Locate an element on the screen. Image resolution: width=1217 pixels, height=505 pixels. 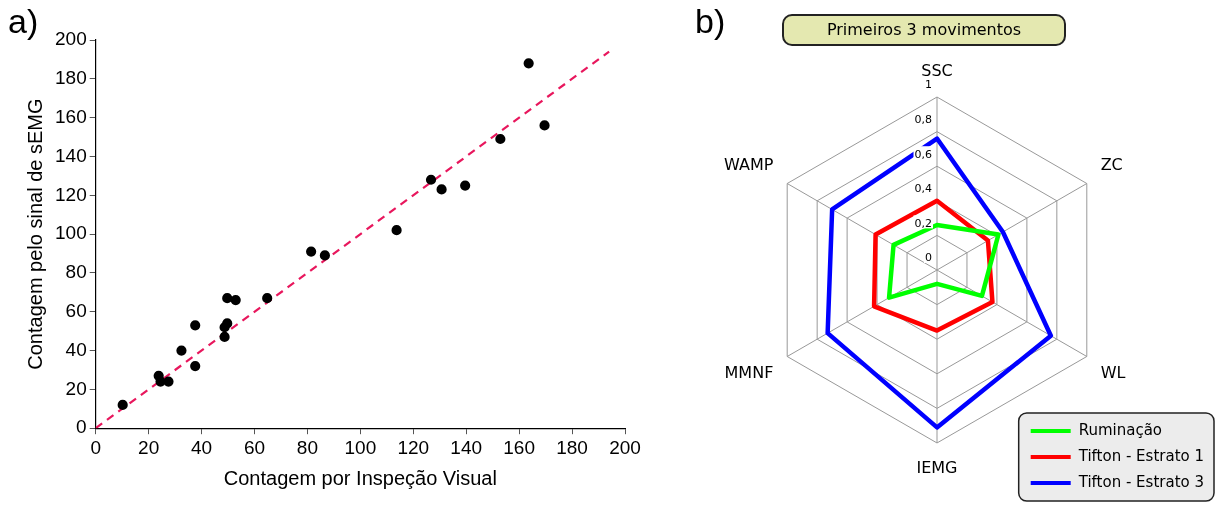
legend-label: Tifton - Estrato 1 is located at coordinates (1141, 455).